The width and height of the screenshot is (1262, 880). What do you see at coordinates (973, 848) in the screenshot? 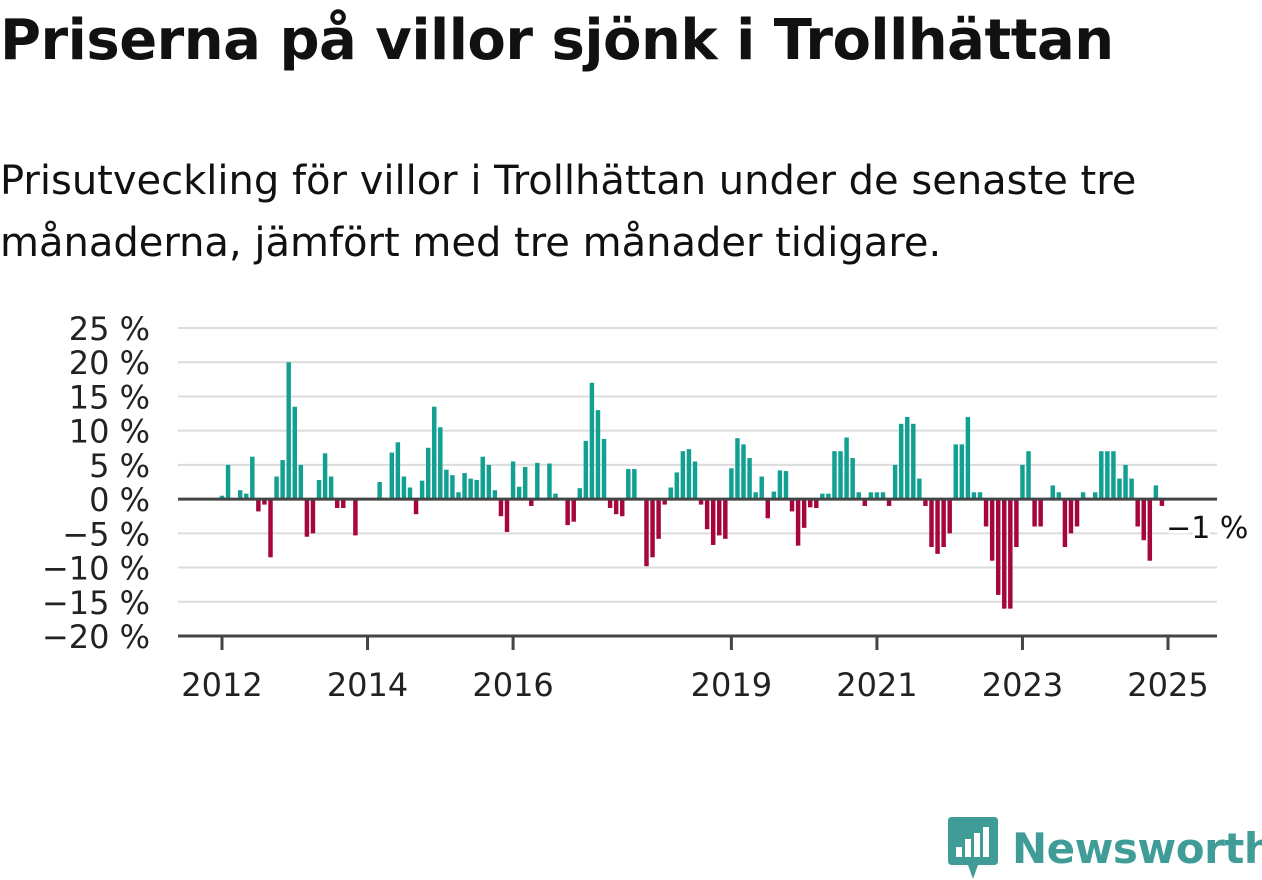
I see `newsworthy-logo-icon` at bounding box center [973, 848].